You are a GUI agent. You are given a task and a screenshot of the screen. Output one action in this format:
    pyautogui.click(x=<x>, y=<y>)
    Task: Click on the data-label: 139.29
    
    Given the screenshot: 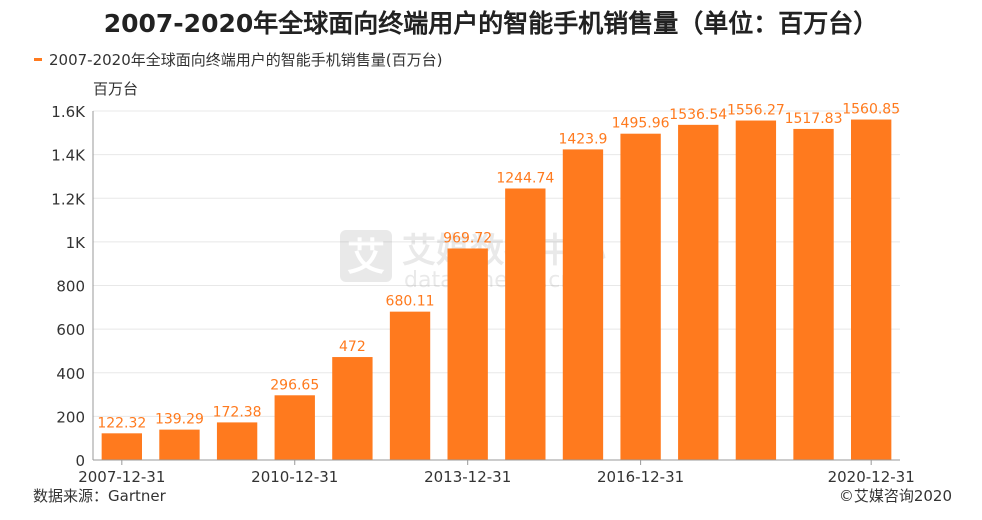 What is the action you would take?
    pyautogui.click(x=179, y=420)
    